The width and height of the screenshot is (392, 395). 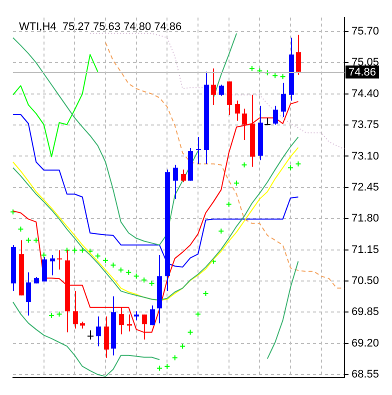 I want to click on y-tick-label: 75.05, so click(x=365, y=62).